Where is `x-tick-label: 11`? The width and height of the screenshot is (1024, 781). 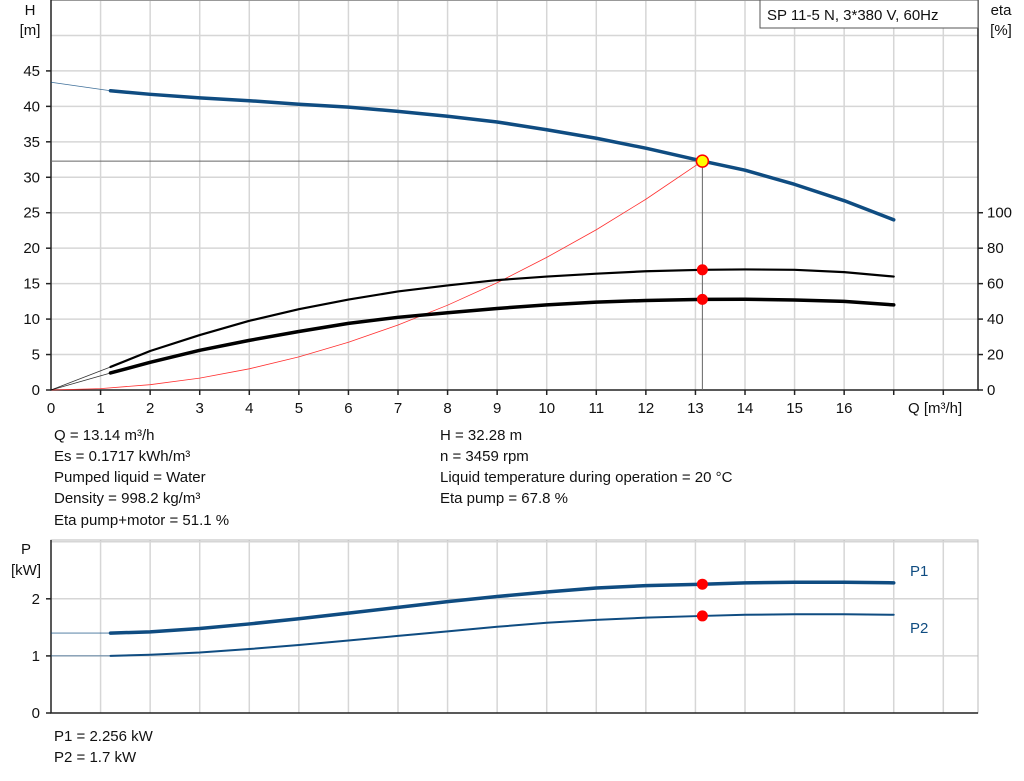 x-tick-label: 11 is located at coordinates (597, 408).